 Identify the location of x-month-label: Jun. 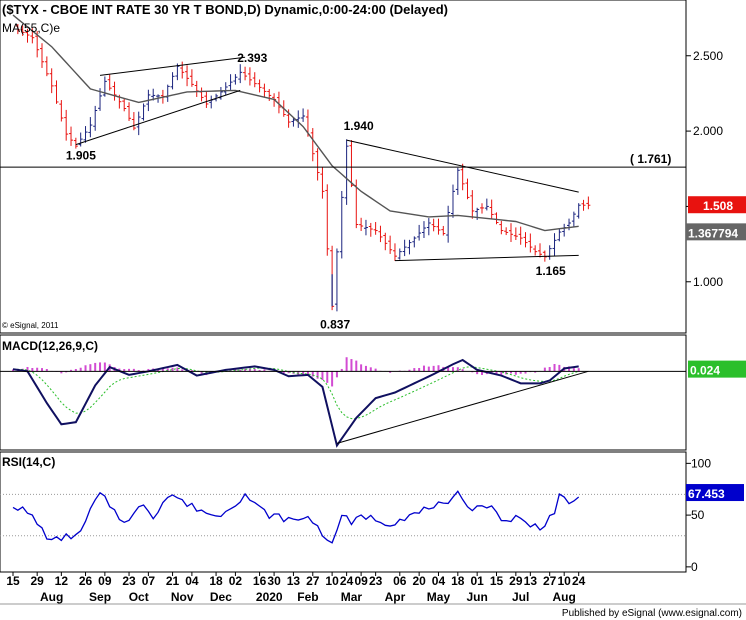
(476, 597).